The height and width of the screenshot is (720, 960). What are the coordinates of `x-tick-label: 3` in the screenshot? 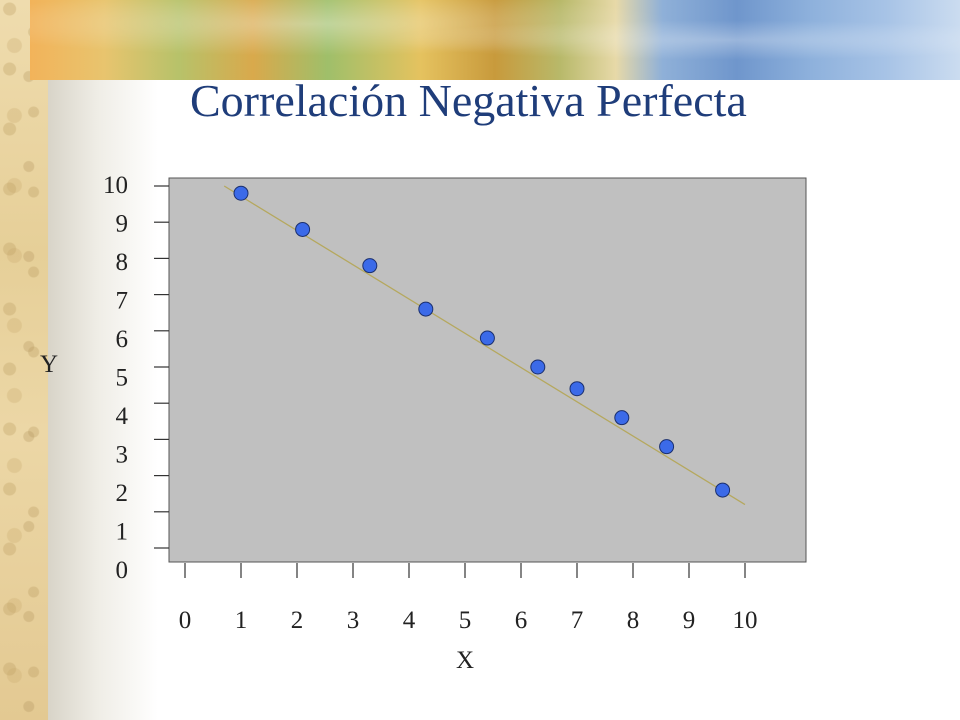 It's located at (353, 620).